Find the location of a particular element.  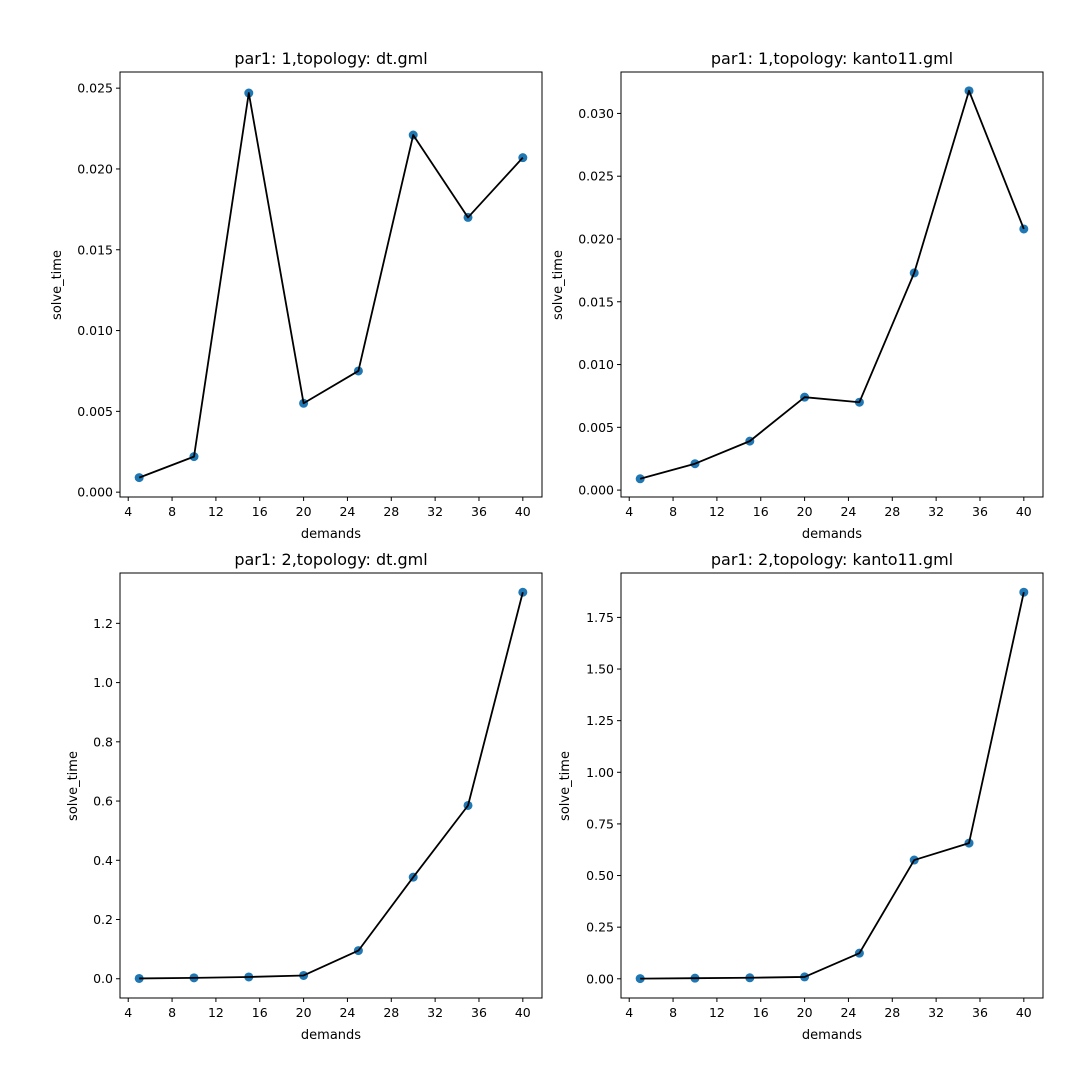

y-tick-label: 0.030 is located at coordinates (596, 113).